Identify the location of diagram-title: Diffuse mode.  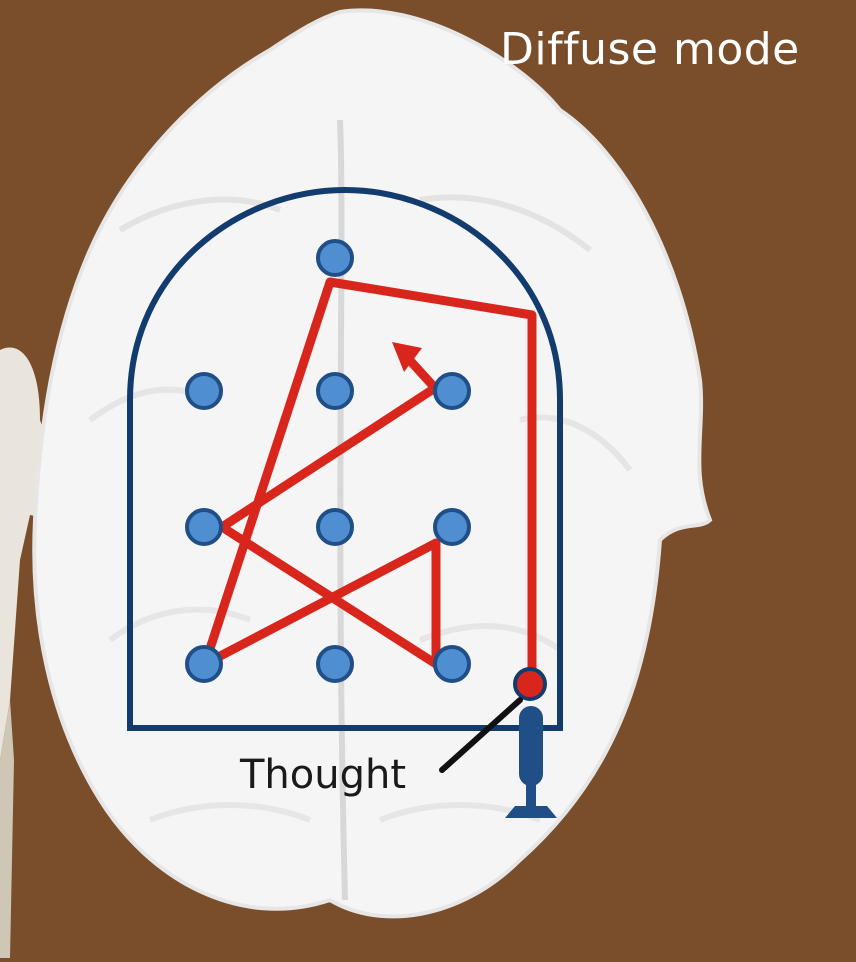
(650, 49).